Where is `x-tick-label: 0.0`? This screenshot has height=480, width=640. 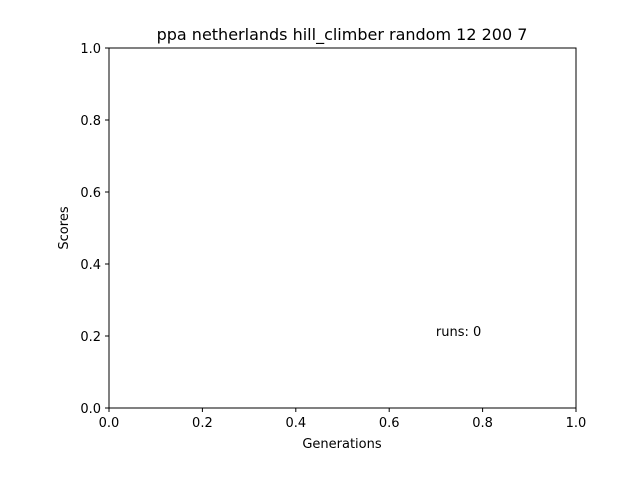
x-tick-label: 0.0 is located at coordinates (109, 423).